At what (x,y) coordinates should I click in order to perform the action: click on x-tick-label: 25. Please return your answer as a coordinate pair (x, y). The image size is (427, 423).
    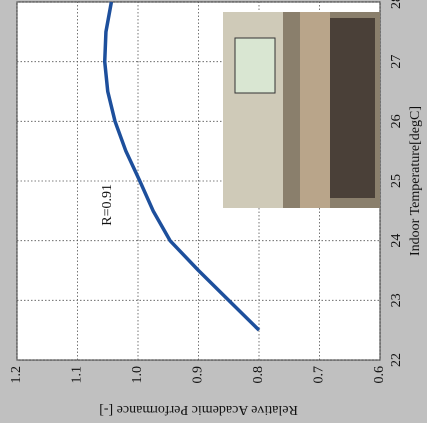
    Looking at the image, I should click on (396, 181).